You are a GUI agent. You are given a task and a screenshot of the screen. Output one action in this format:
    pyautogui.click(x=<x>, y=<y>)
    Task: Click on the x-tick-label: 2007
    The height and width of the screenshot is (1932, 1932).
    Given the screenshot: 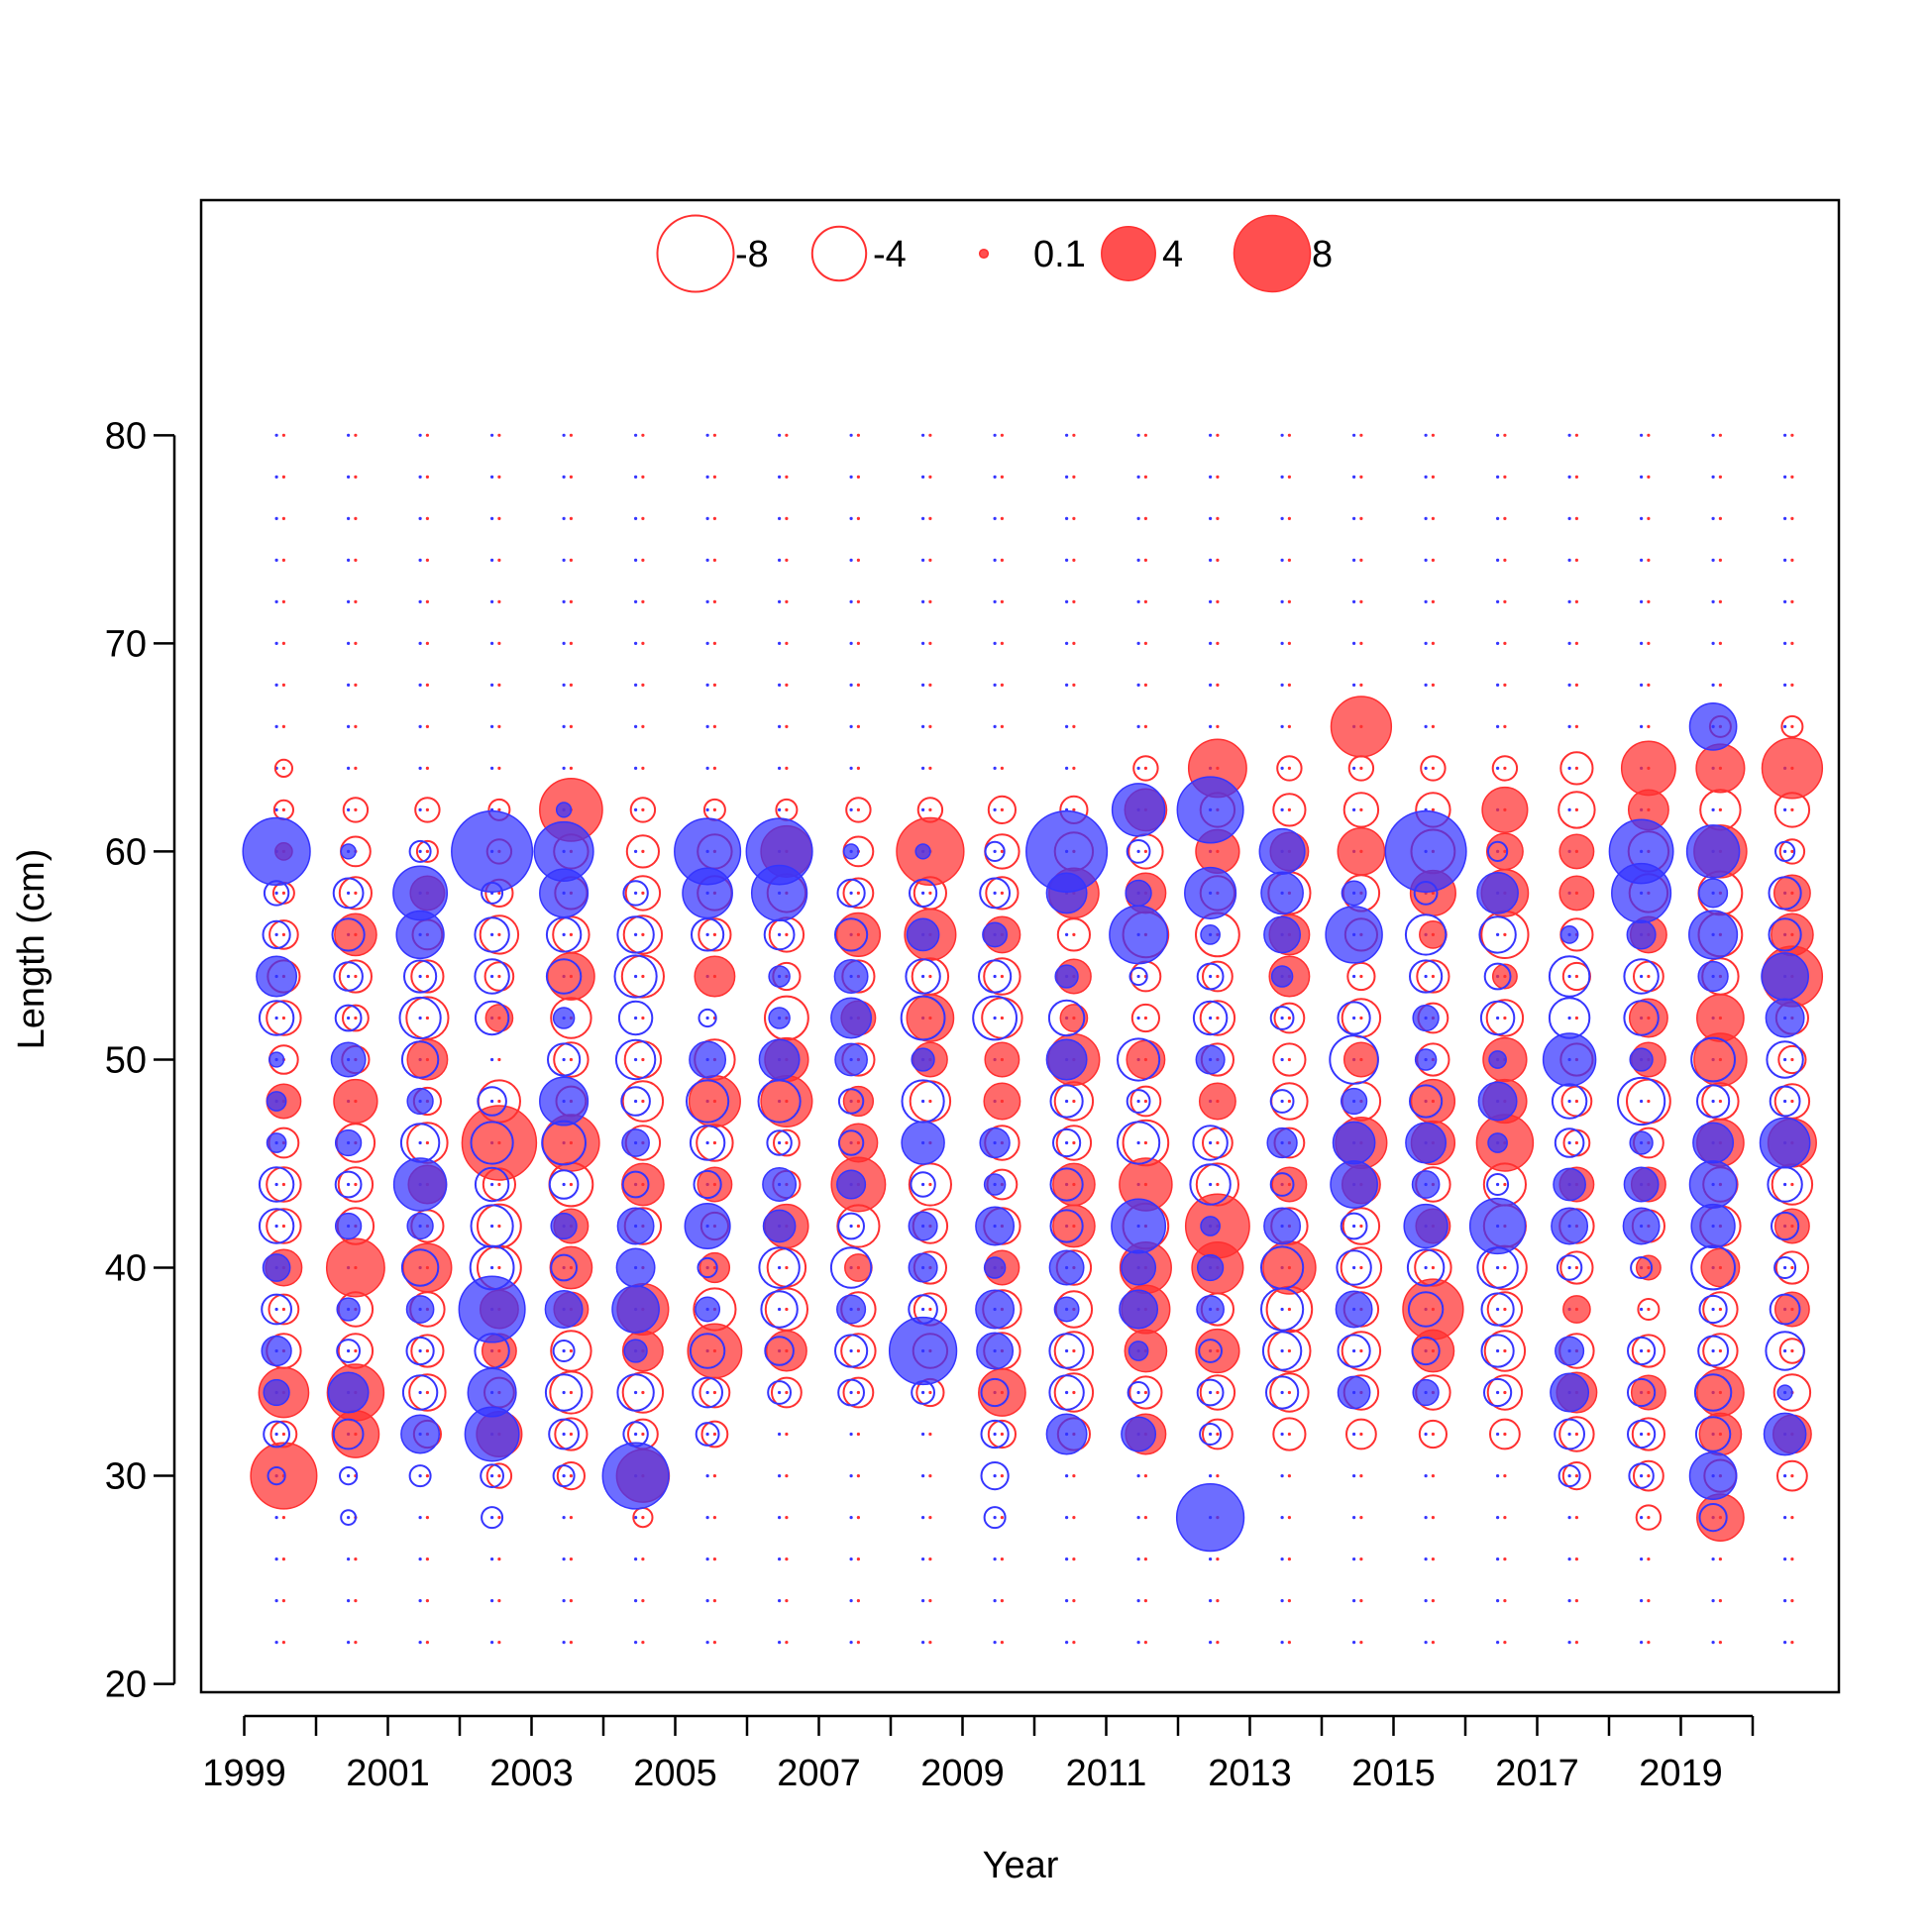 What is the action you would take?
    pyautogui.click(x=819, y=1773)
    